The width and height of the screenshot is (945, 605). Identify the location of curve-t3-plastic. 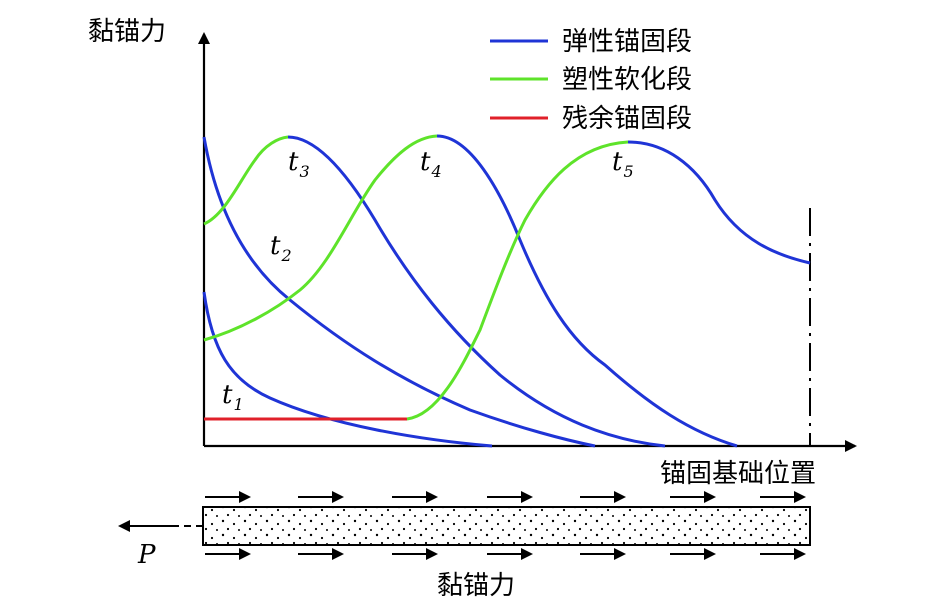
(246, 180).